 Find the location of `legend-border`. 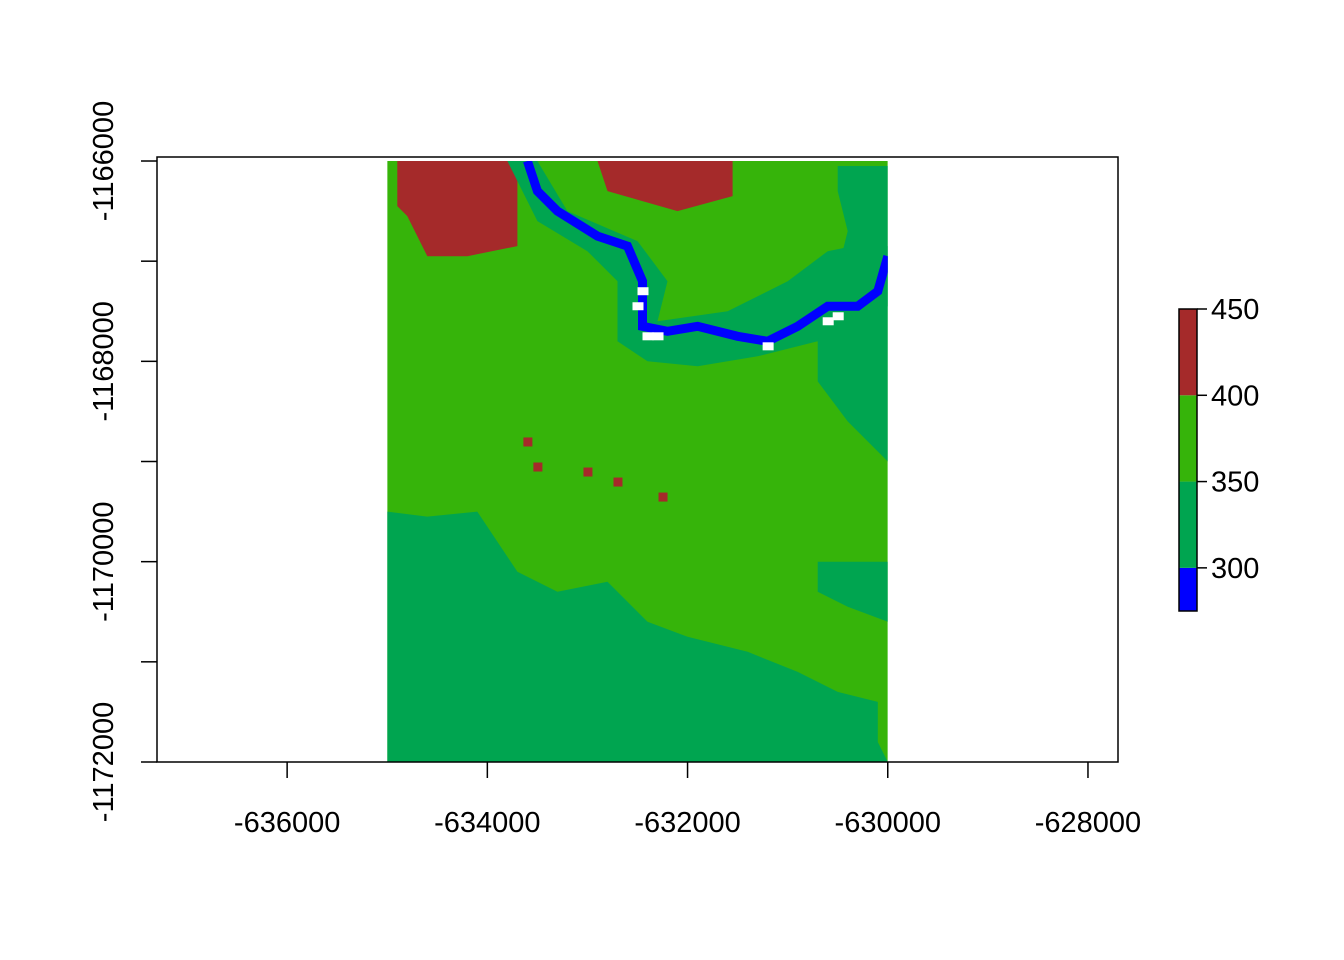

legend-border is located at coordinates (1188, 460).